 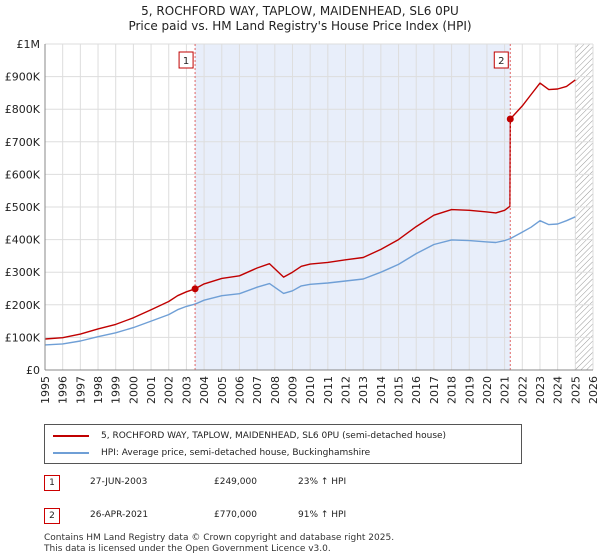 What do you see at coordinates (23, 77) in the screenshot?
I see `y-tick-label: £900K` at bounding box center [23, 77].